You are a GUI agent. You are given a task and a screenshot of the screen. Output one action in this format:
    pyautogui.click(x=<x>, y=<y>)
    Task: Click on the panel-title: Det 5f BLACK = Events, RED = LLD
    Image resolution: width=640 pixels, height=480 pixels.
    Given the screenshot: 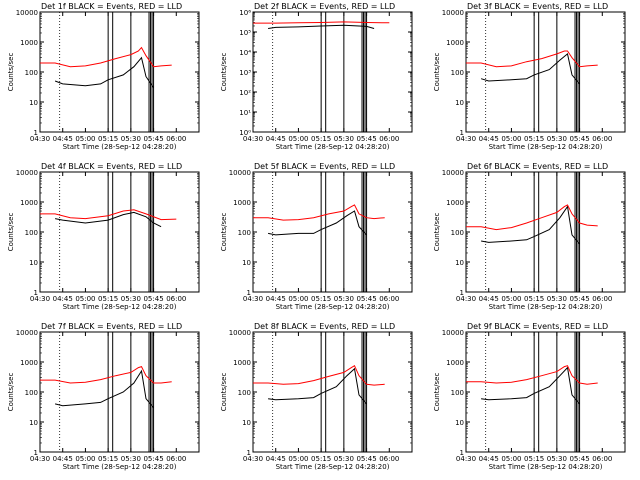 What is the action you would take?
    pyautogui.click(x=324, y=166)
    